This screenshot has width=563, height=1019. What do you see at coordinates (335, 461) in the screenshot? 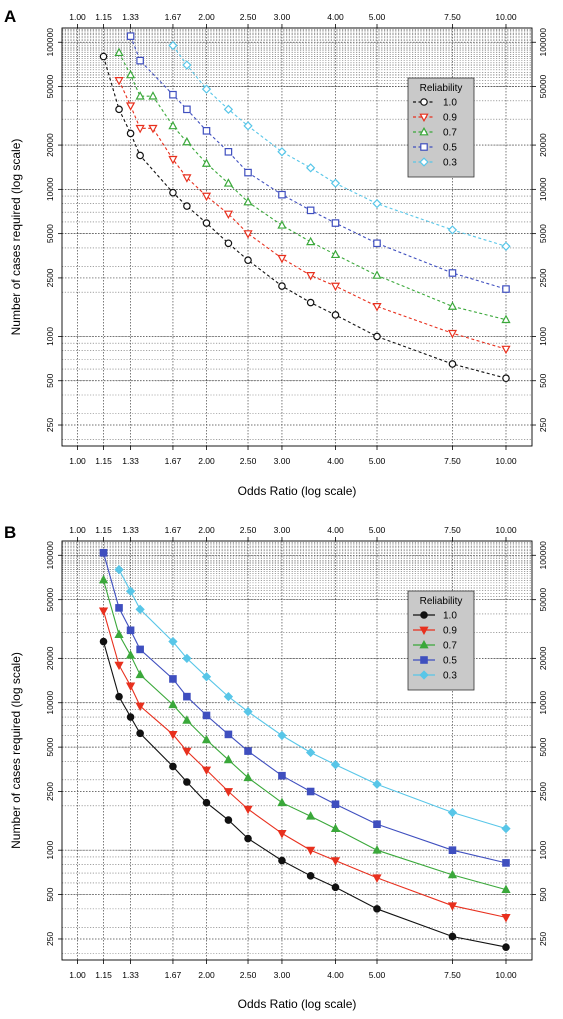
I see `x-tick-label: 4.00` at bounding box center [335, 461].